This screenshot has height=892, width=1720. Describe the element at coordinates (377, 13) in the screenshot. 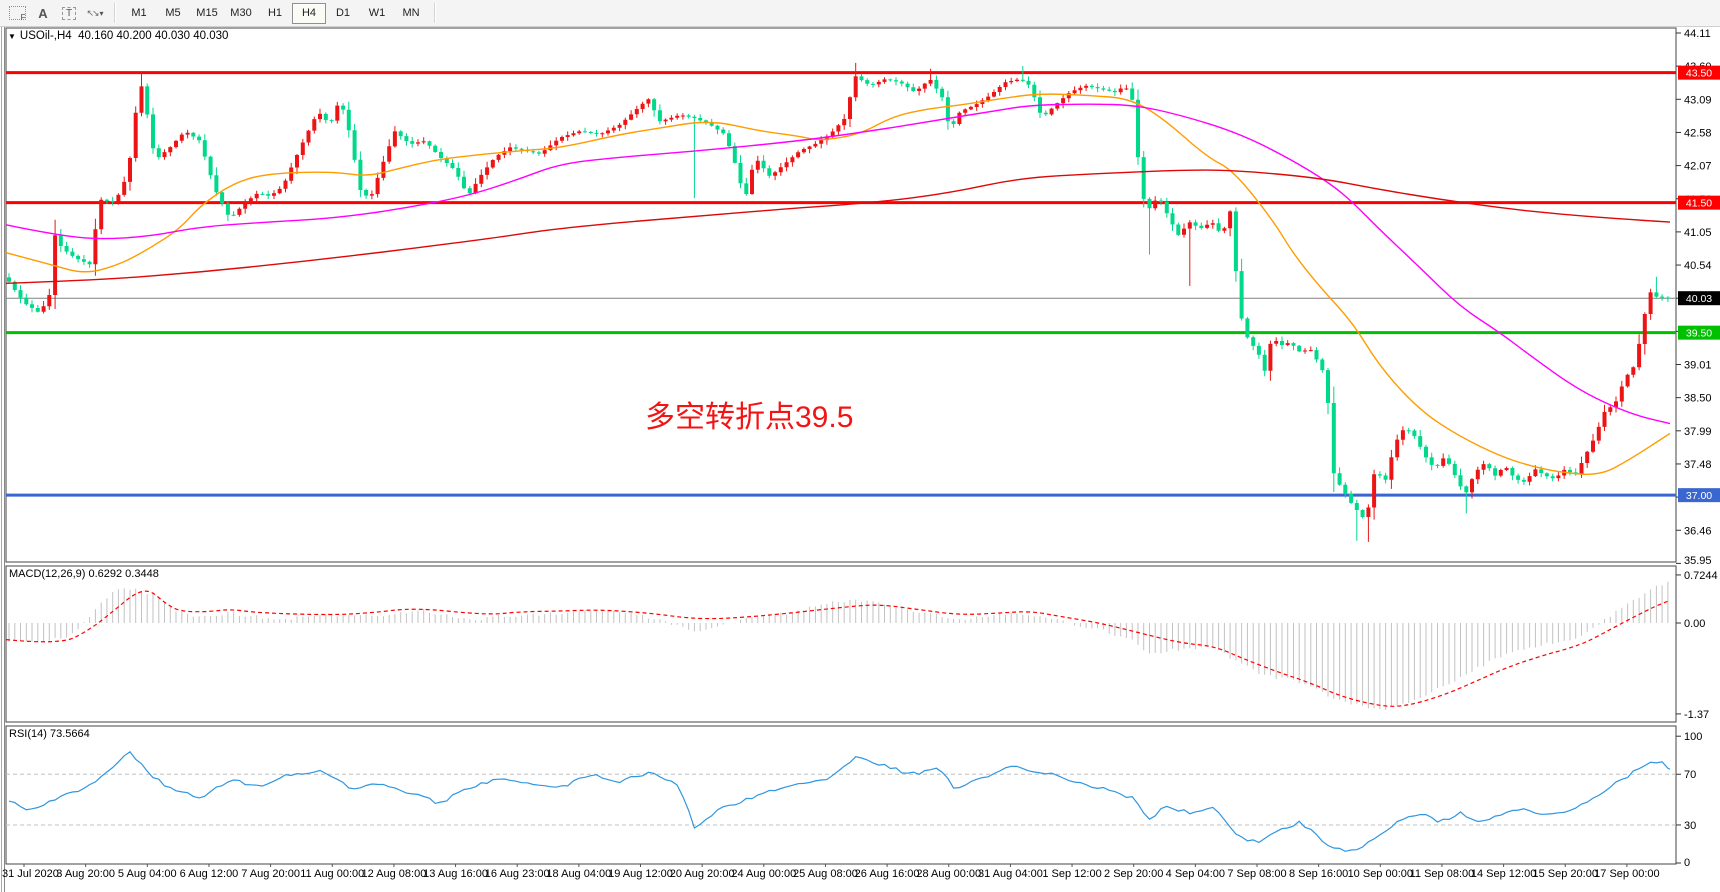

I see `timeframe-button-w1: W1` at that location.